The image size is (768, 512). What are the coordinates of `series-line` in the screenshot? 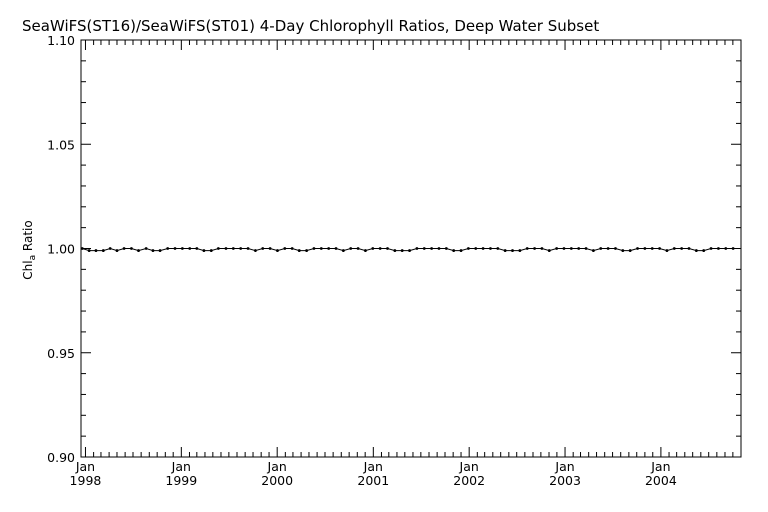 It's located at (408, 249).